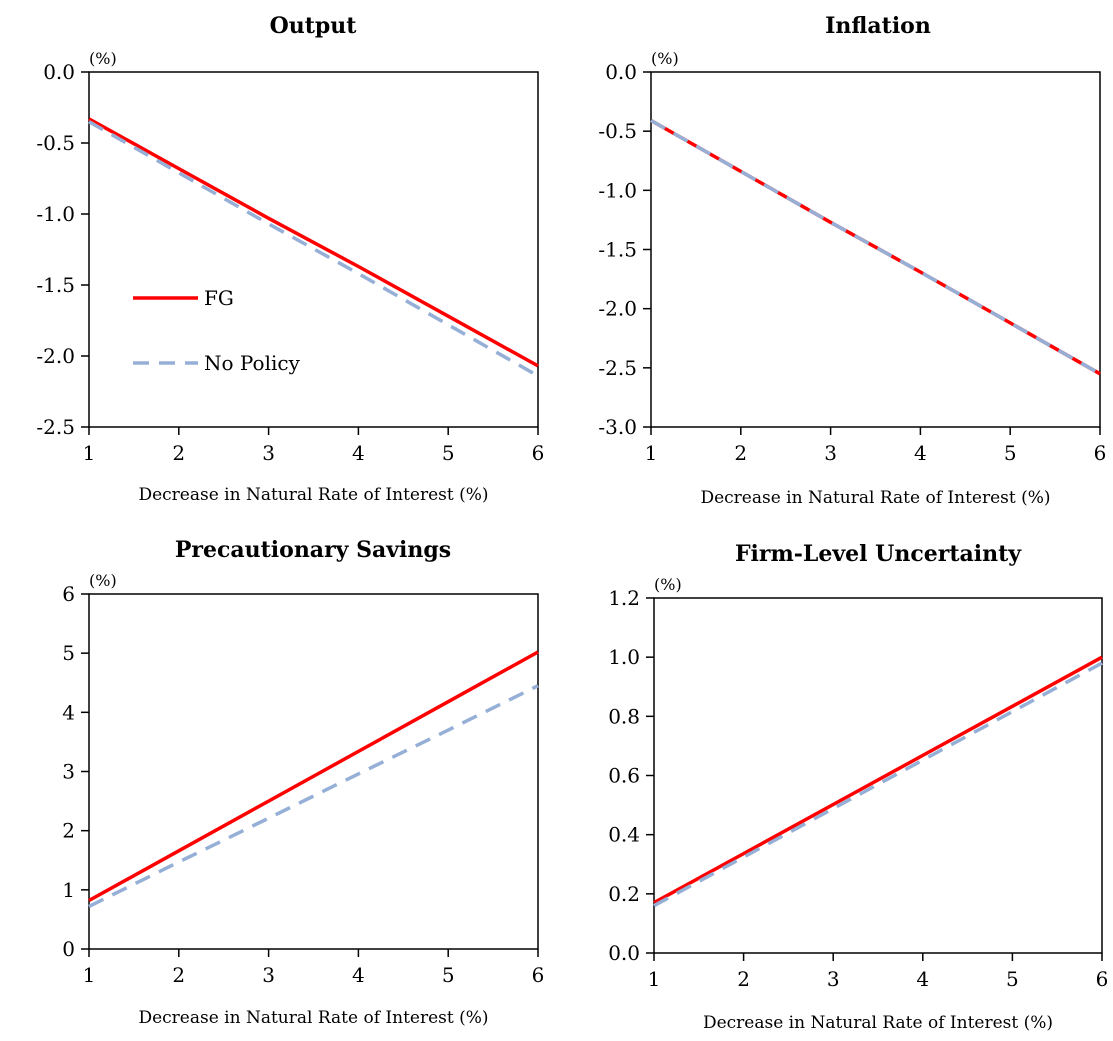 The height and width of the screenshot is (1041, 1113). Describe the element at coordinates (219, 298) in the screenshot. I see `legend-label-fg: FG` at that location.